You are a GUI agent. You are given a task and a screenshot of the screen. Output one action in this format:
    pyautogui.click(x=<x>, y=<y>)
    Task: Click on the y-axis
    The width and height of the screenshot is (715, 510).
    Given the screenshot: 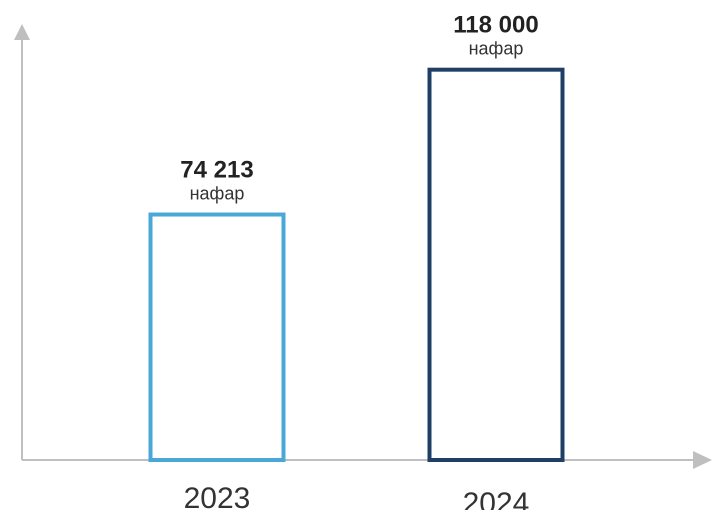 What is the action you would take?
    pyautogui.click(x=22, y=242)
    